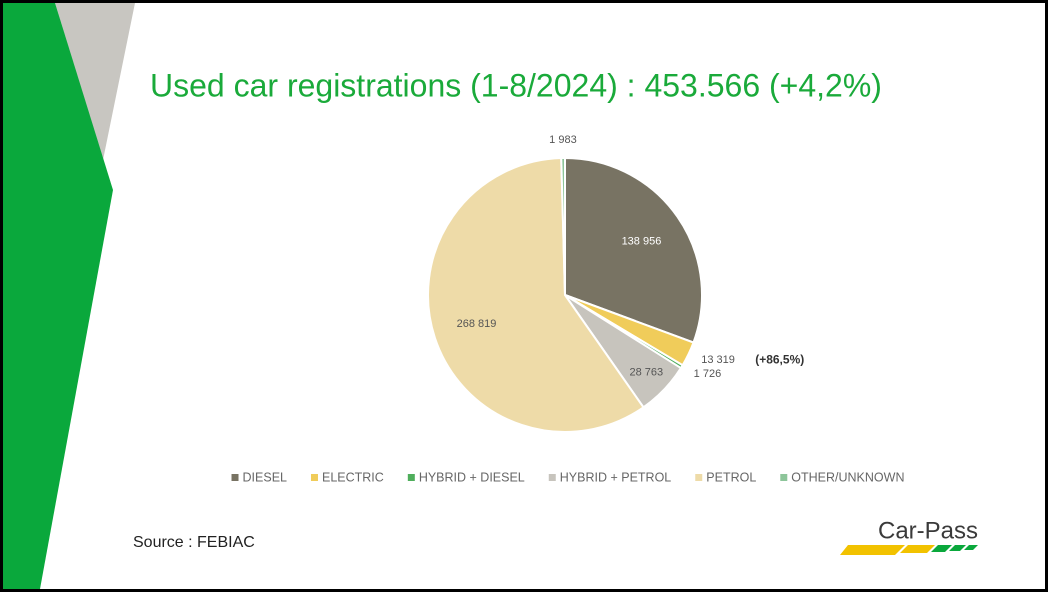  Describe the element at coordinates (779, 359) in the screenshot. I see `annotation: (+86,5%)` at that location.